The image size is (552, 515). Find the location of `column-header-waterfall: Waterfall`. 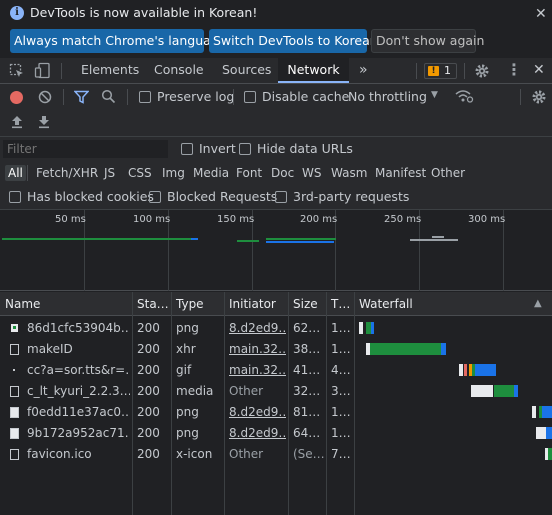

column-header-waterfall: Waterfall is located at coordinates (386, 304).